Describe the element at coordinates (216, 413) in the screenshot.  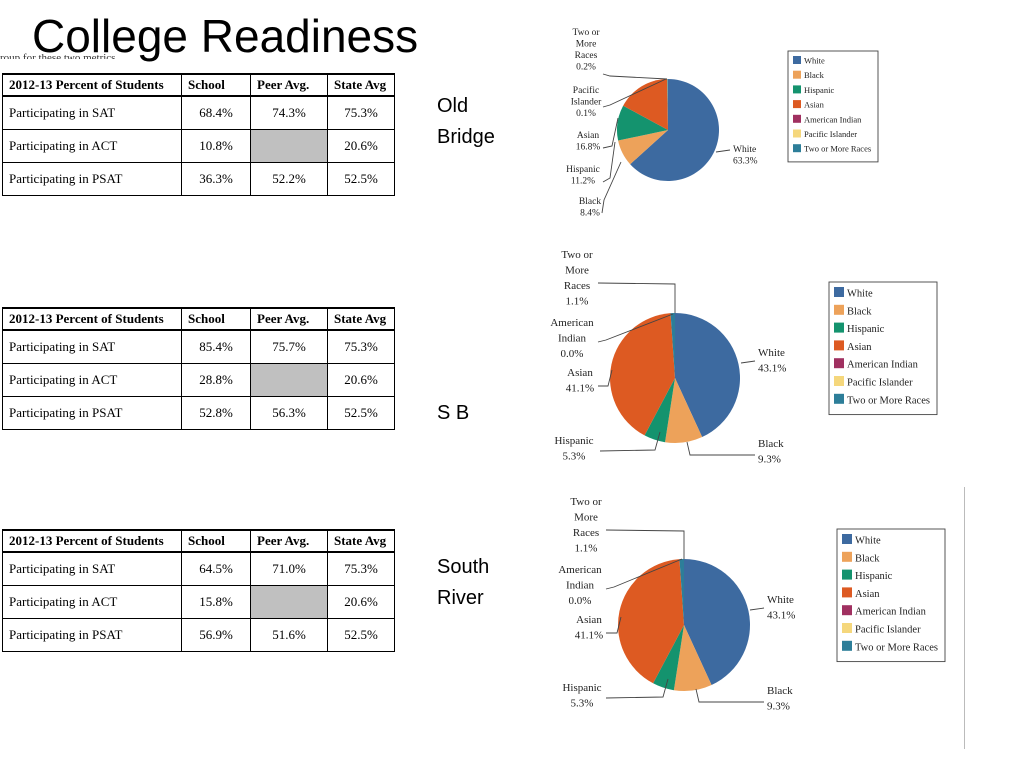
I see `school-value: 52.8%` at that location.